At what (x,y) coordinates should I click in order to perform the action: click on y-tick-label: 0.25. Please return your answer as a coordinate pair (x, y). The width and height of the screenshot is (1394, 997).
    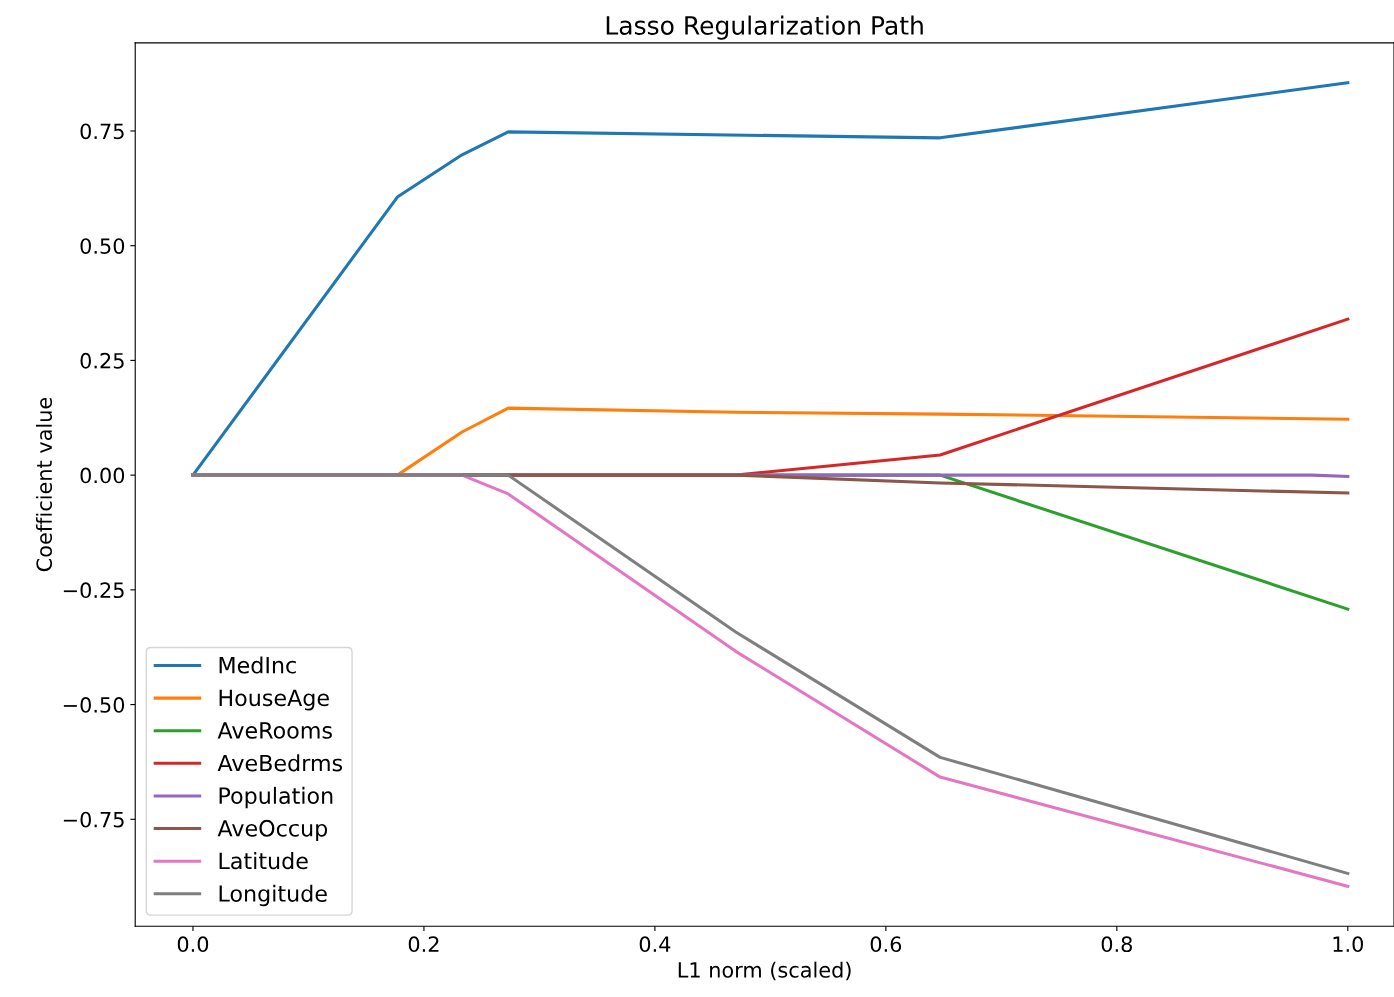
    Looking at the image, I should click on (102, 360).